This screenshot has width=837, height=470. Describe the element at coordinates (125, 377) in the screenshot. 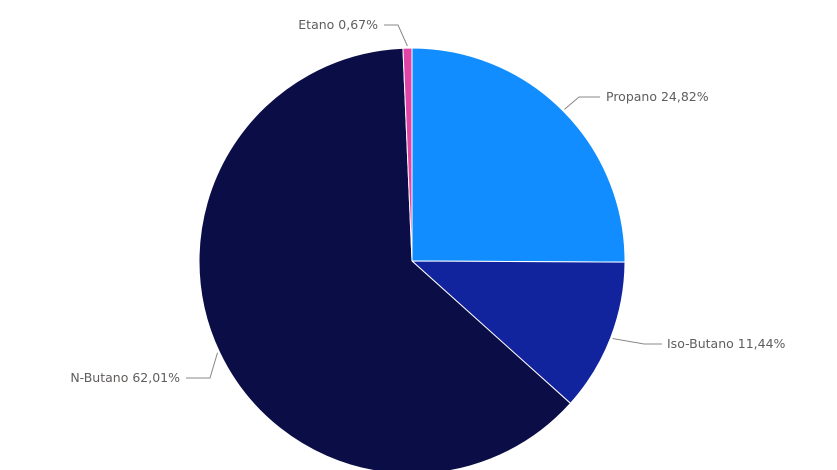

I see `data-label-n-butano: N-Butano 62,01%` at that location.